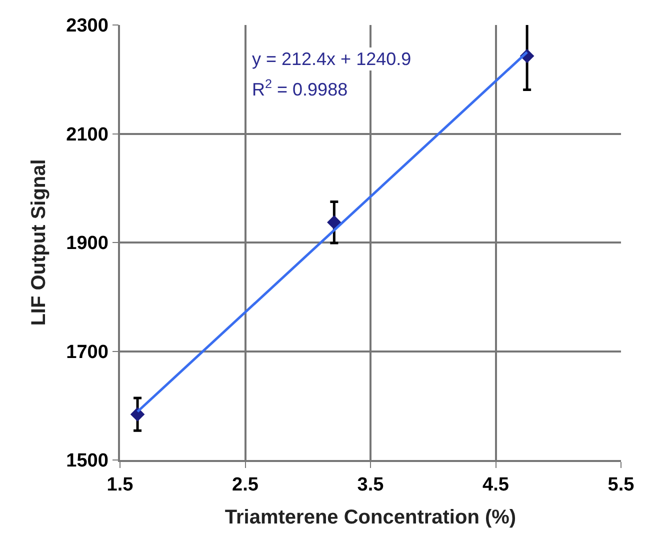 The height and width of the screenshot is (545, 646). What do you see at coordinates (245, 485) in the screenshot?
I see `x-tick-label: 2.5` at bounding box center [245, 485].